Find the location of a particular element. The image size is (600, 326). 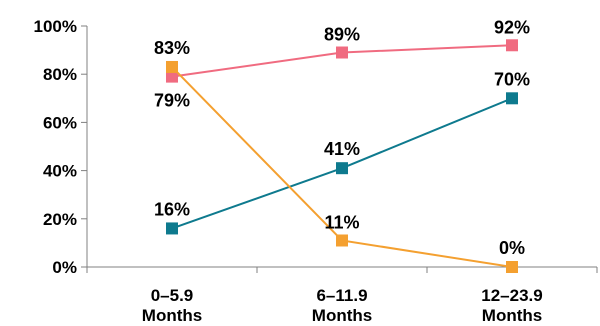

x-tick-label: 12–23.9 Months is located at coordinates (511, 305).